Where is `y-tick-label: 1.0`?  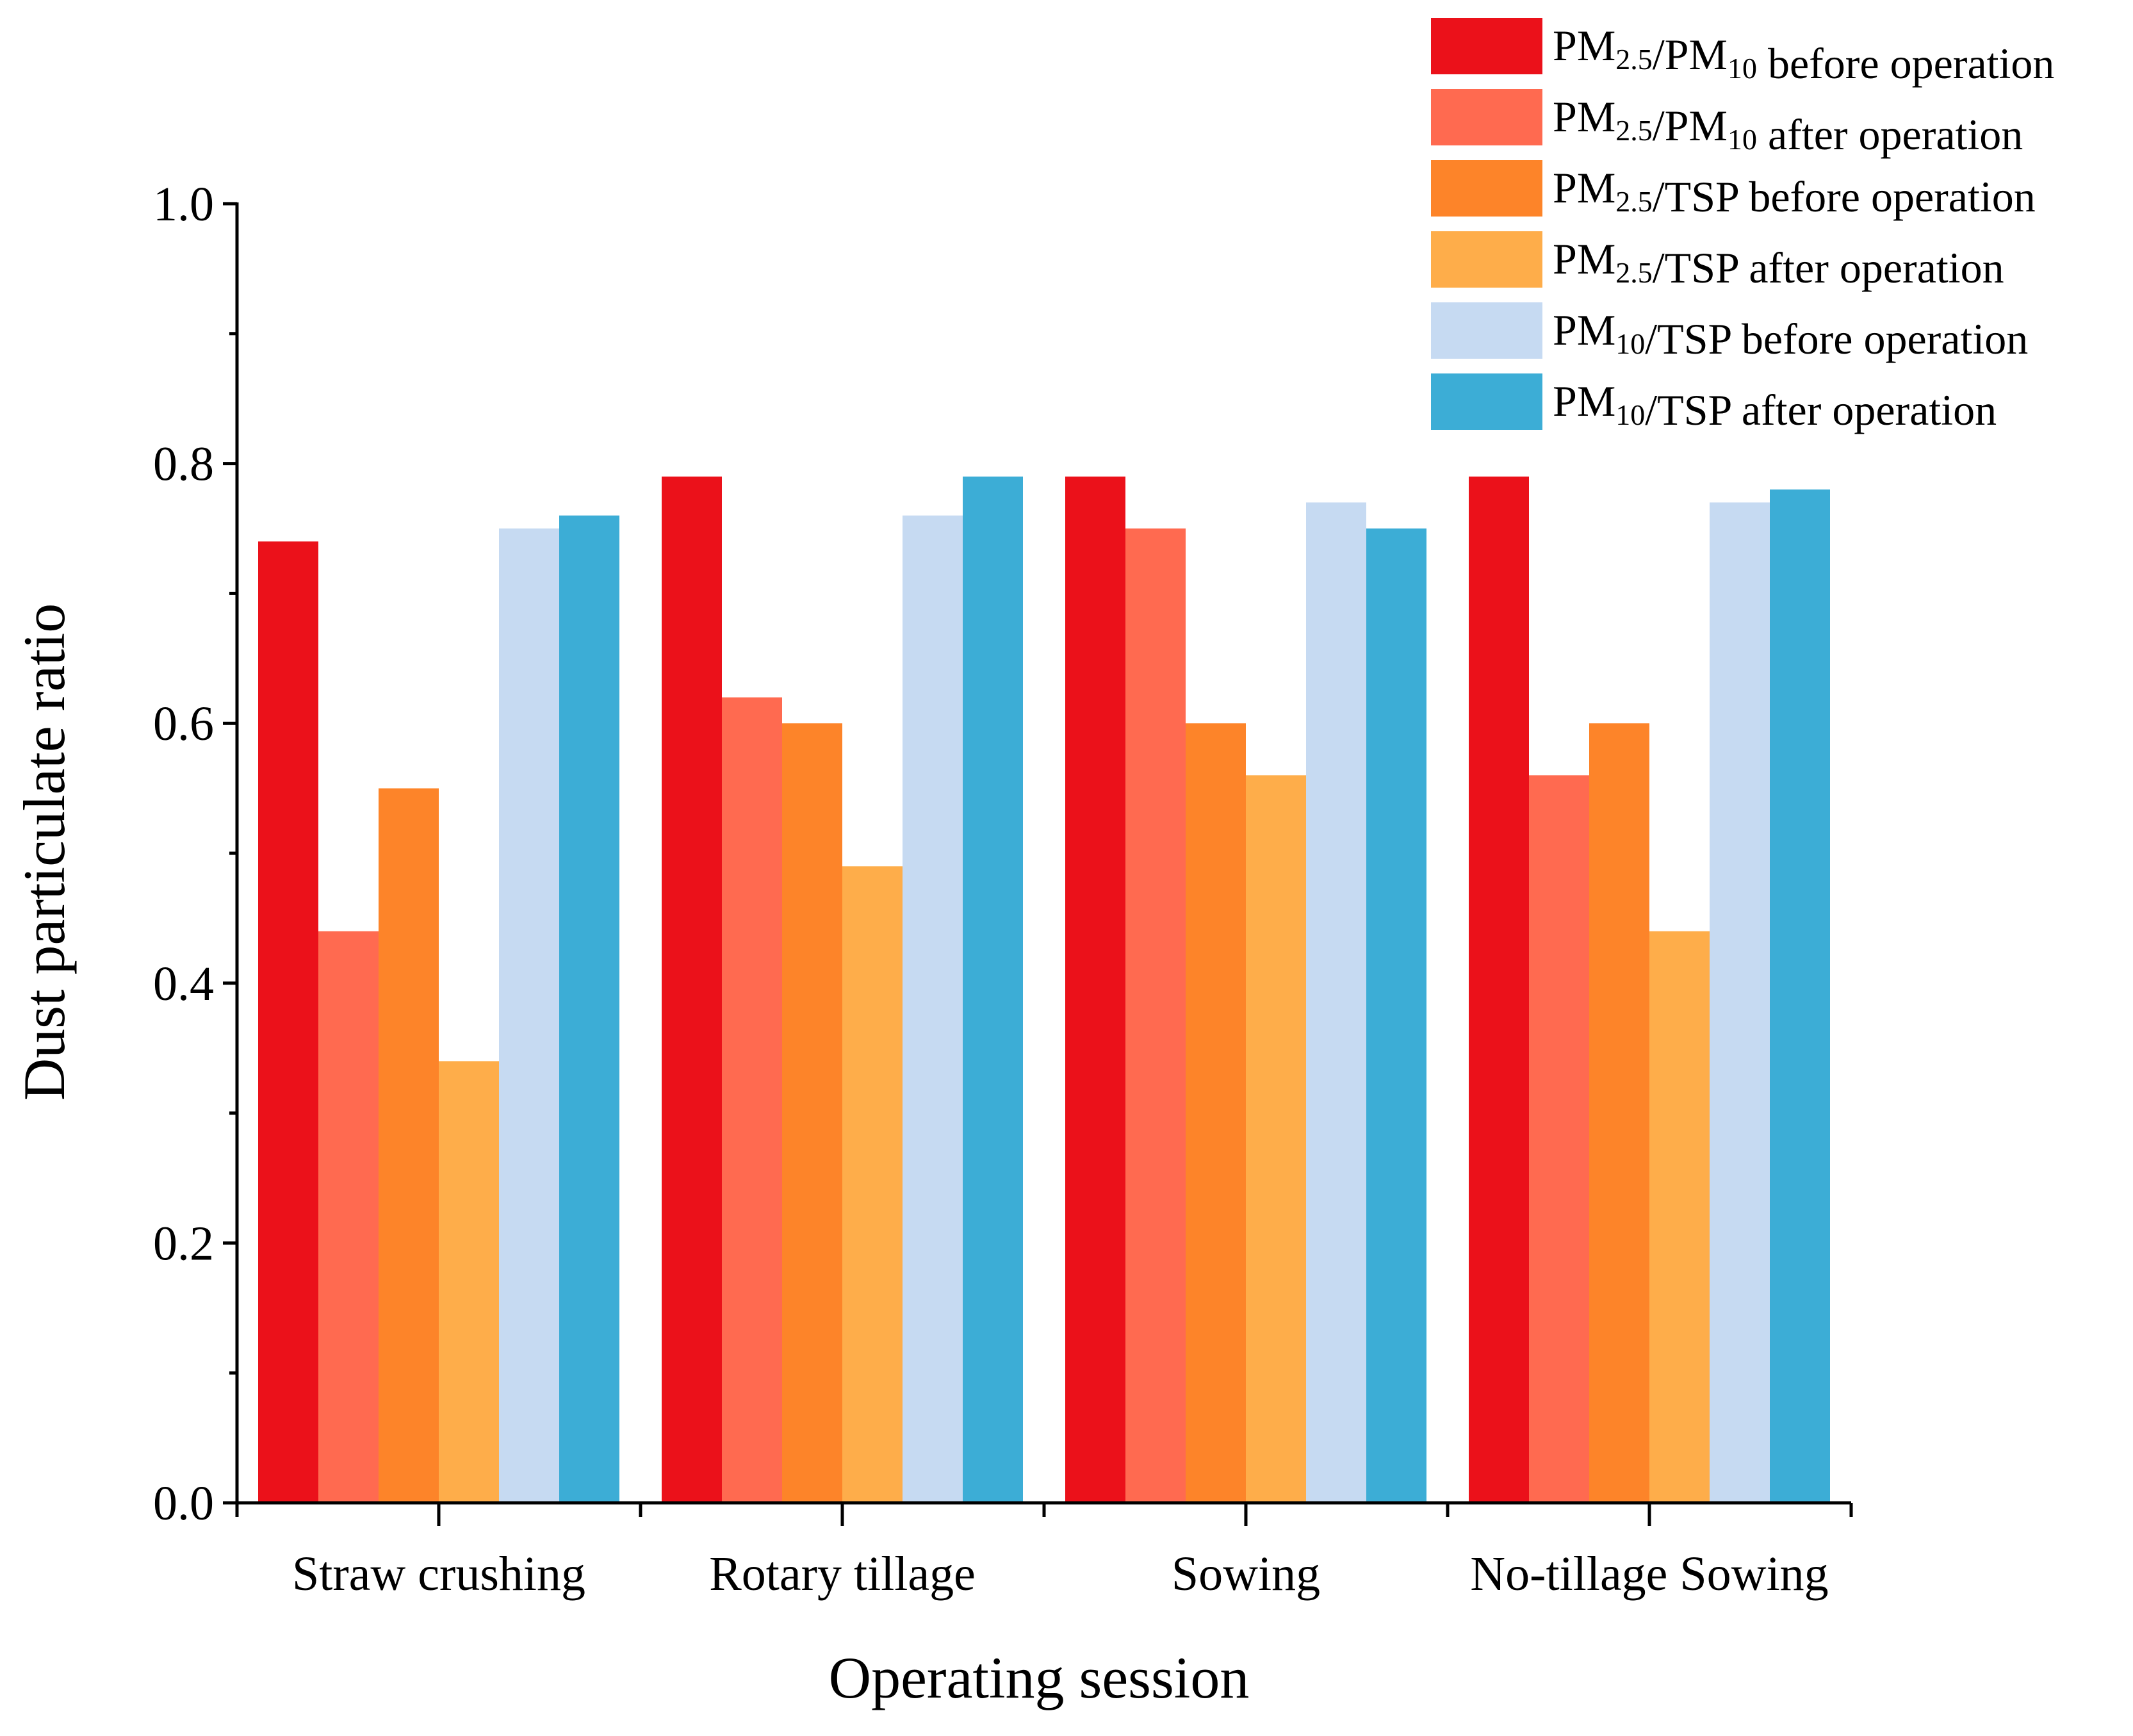
y-tick-label: 1.0 is located at coordinates (184, 204).